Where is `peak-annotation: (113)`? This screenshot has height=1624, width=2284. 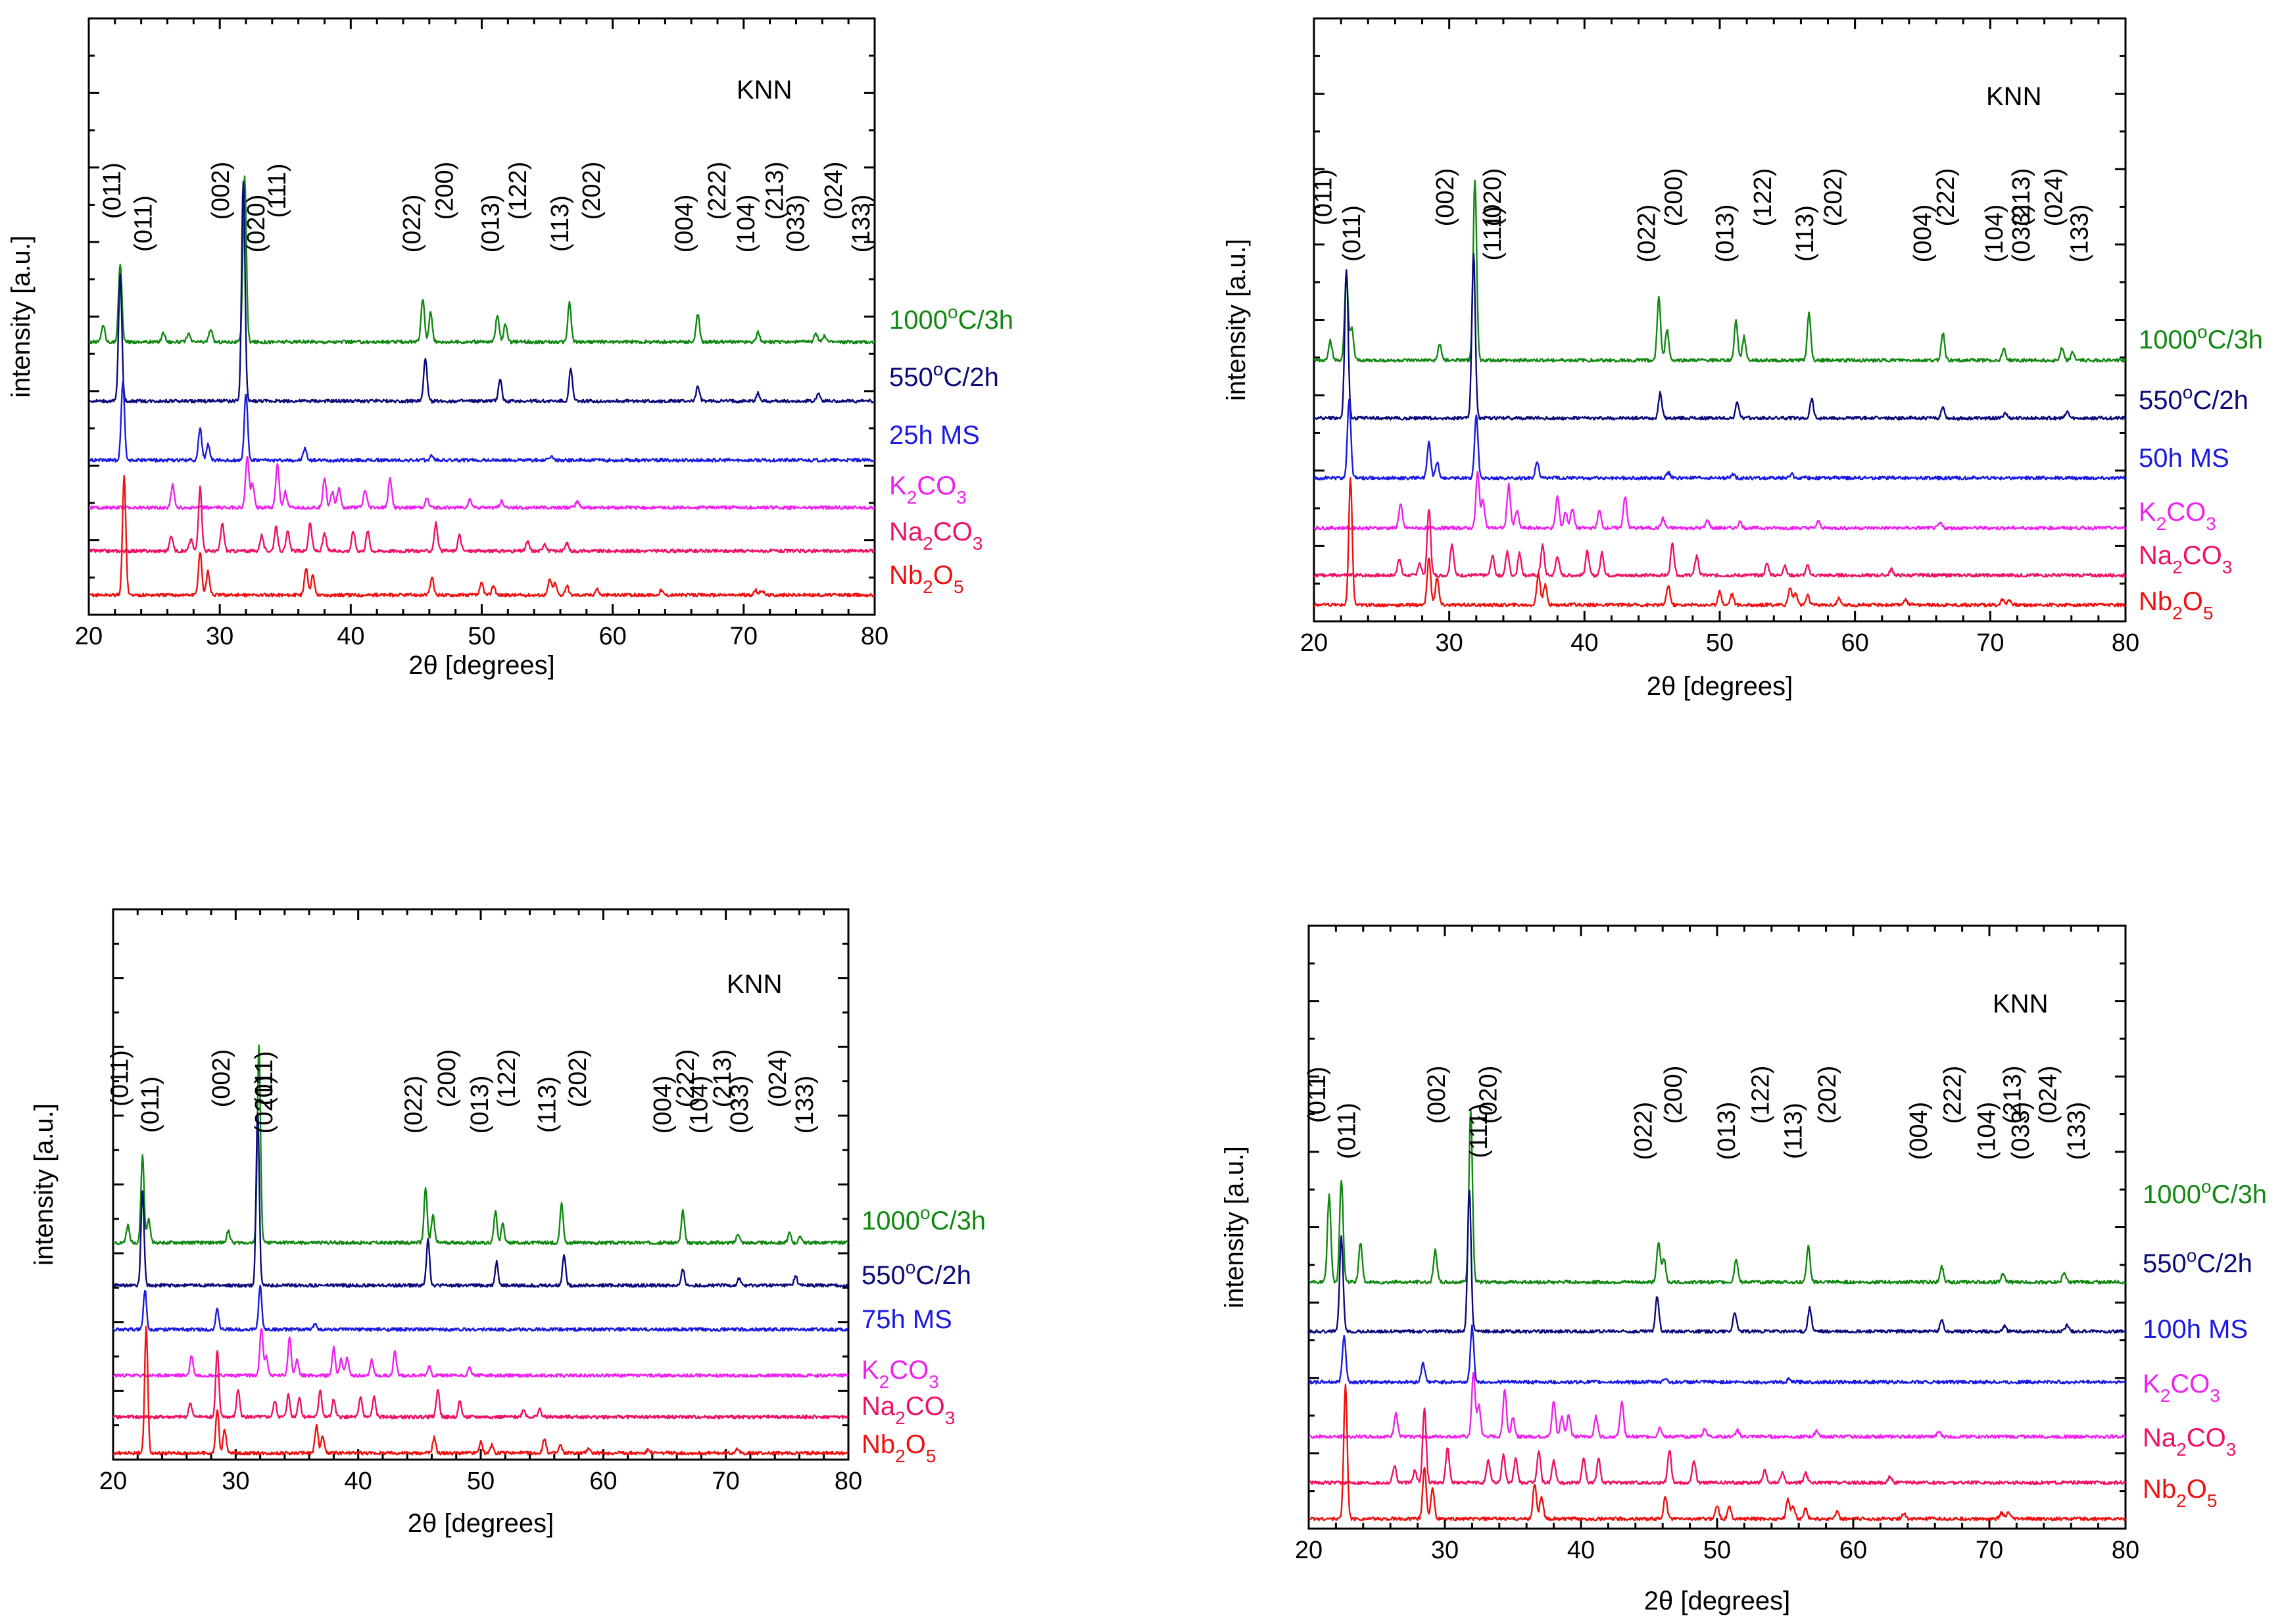 peak-annotation: (113) is located at coordinates (548, 1105).